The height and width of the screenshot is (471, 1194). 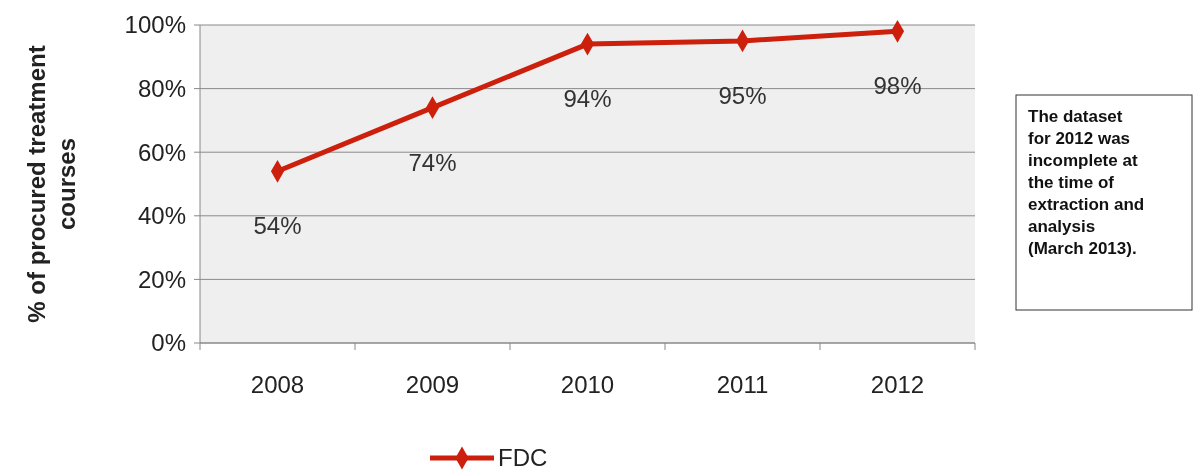 What do you see at coordinates (587, 99) in the screenshot?
I see `data-label: 94%` at bounding box center [587, 99].